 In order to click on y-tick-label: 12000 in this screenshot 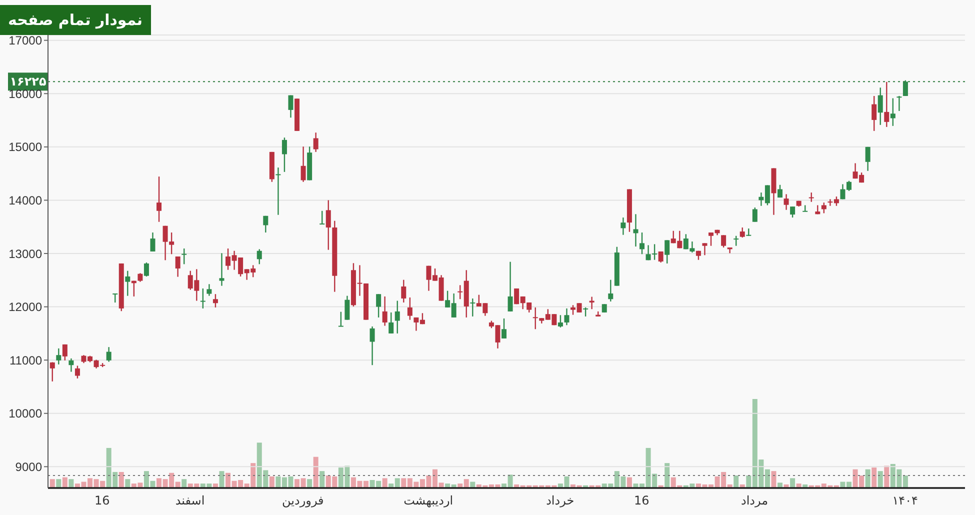, I will do `click(25, 307)`.